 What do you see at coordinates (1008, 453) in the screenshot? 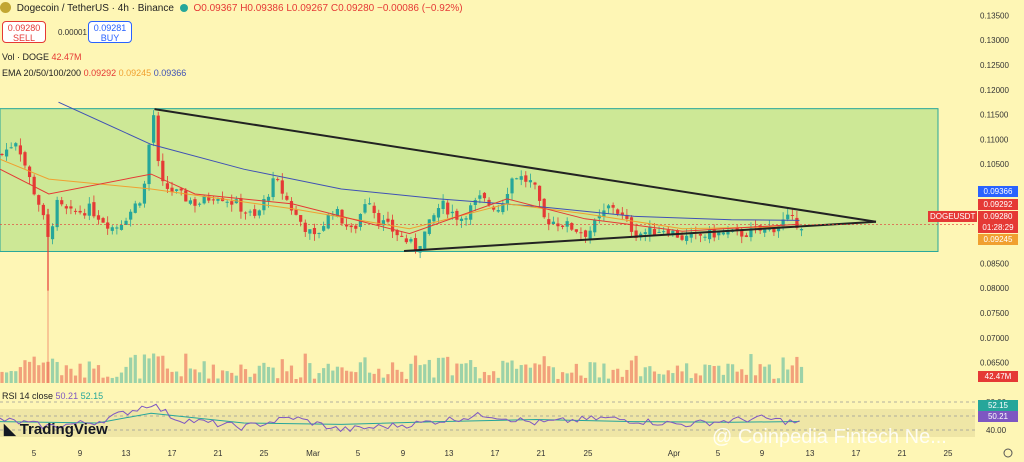
I see `settings-gear-icon` at bounding box center [1008, 453].